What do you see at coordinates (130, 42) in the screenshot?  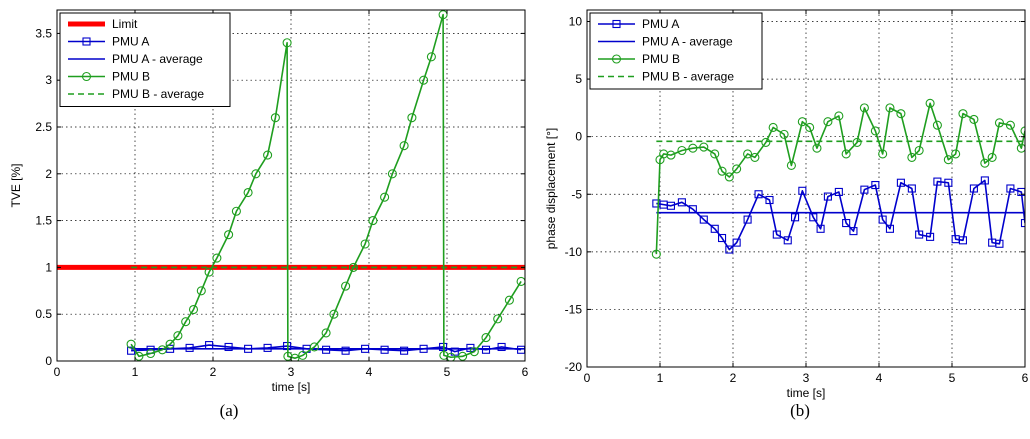 I see `legend-label: PMU A` at bounding box center [130, 42].